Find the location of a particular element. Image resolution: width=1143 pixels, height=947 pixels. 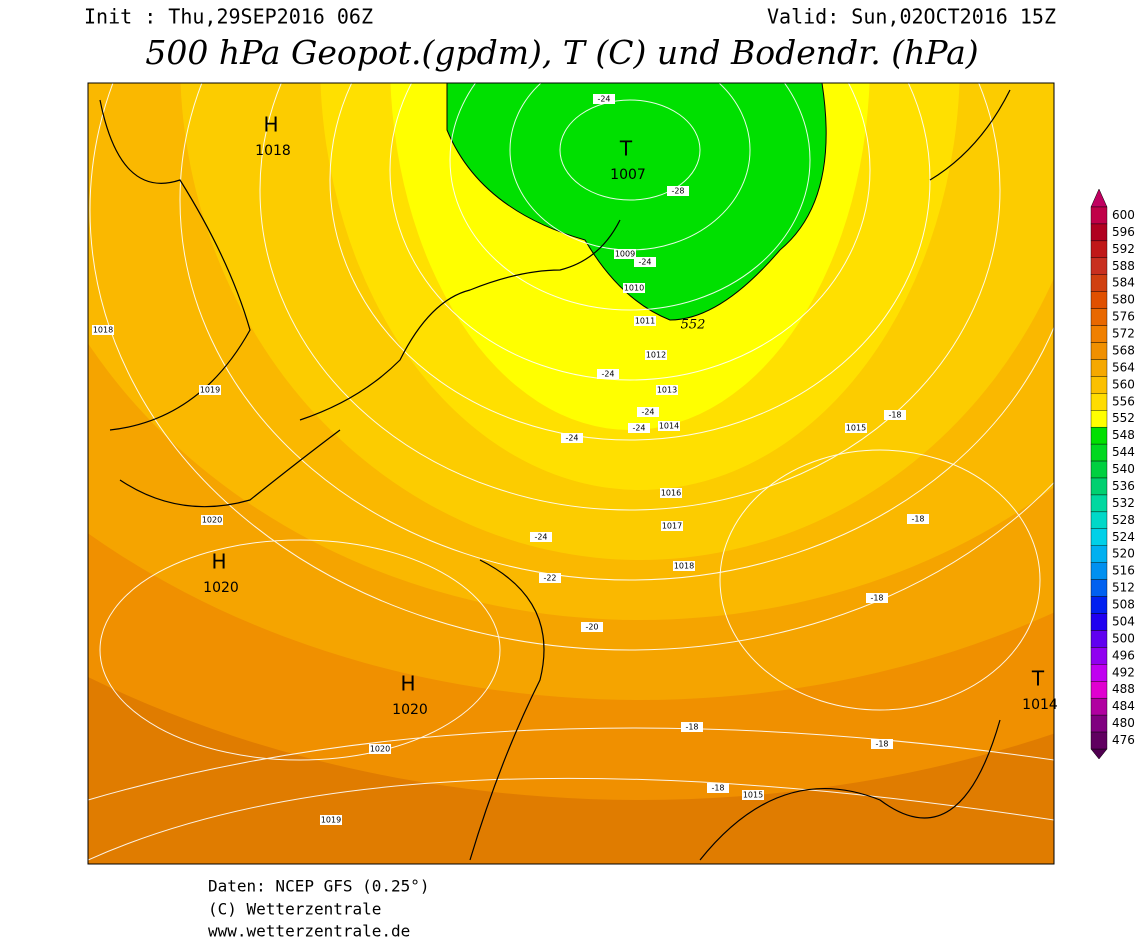

isobar-label: 1013 is located at coordinates (667, 390).